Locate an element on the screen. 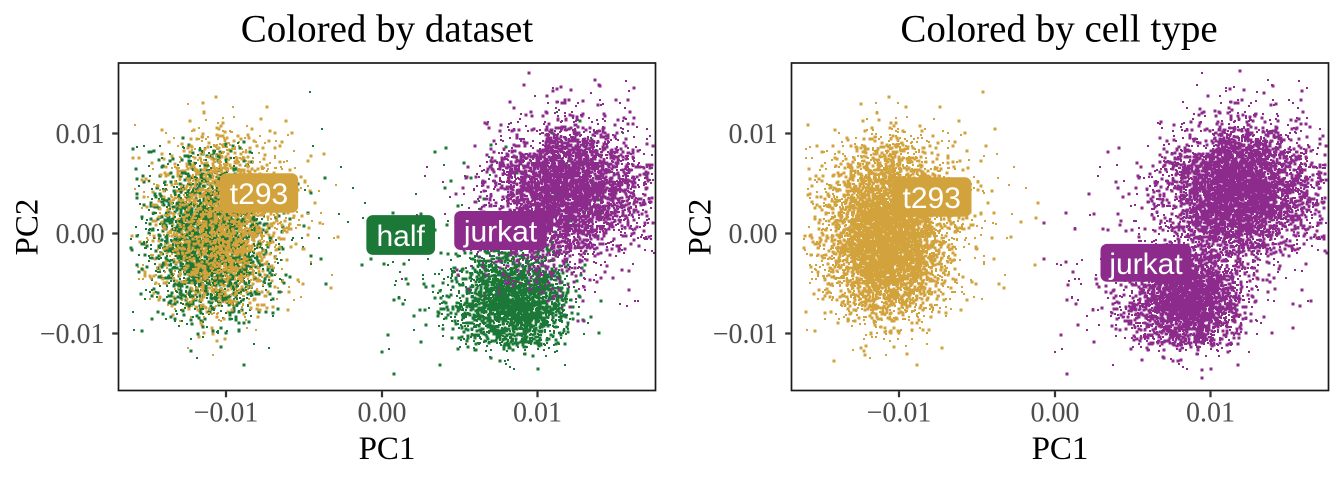 The width and height of the screenshot is (1344, 480). svg-text: half is located at coordinates (401, 236).